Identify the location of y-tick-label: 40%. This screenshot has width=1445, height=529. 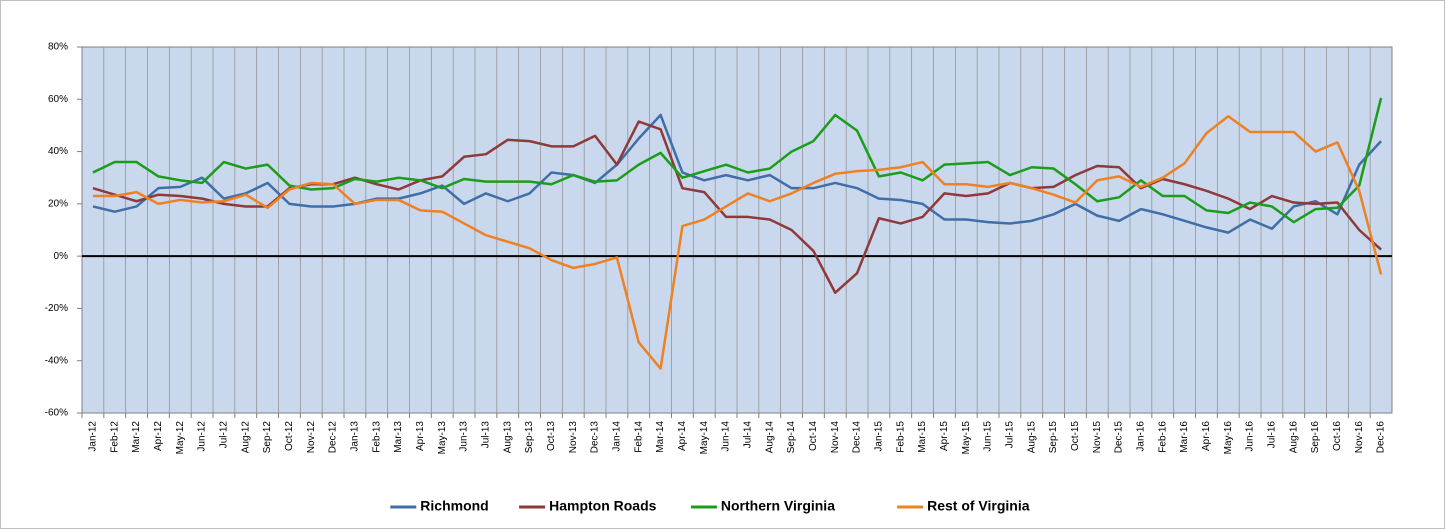
(58, 151).